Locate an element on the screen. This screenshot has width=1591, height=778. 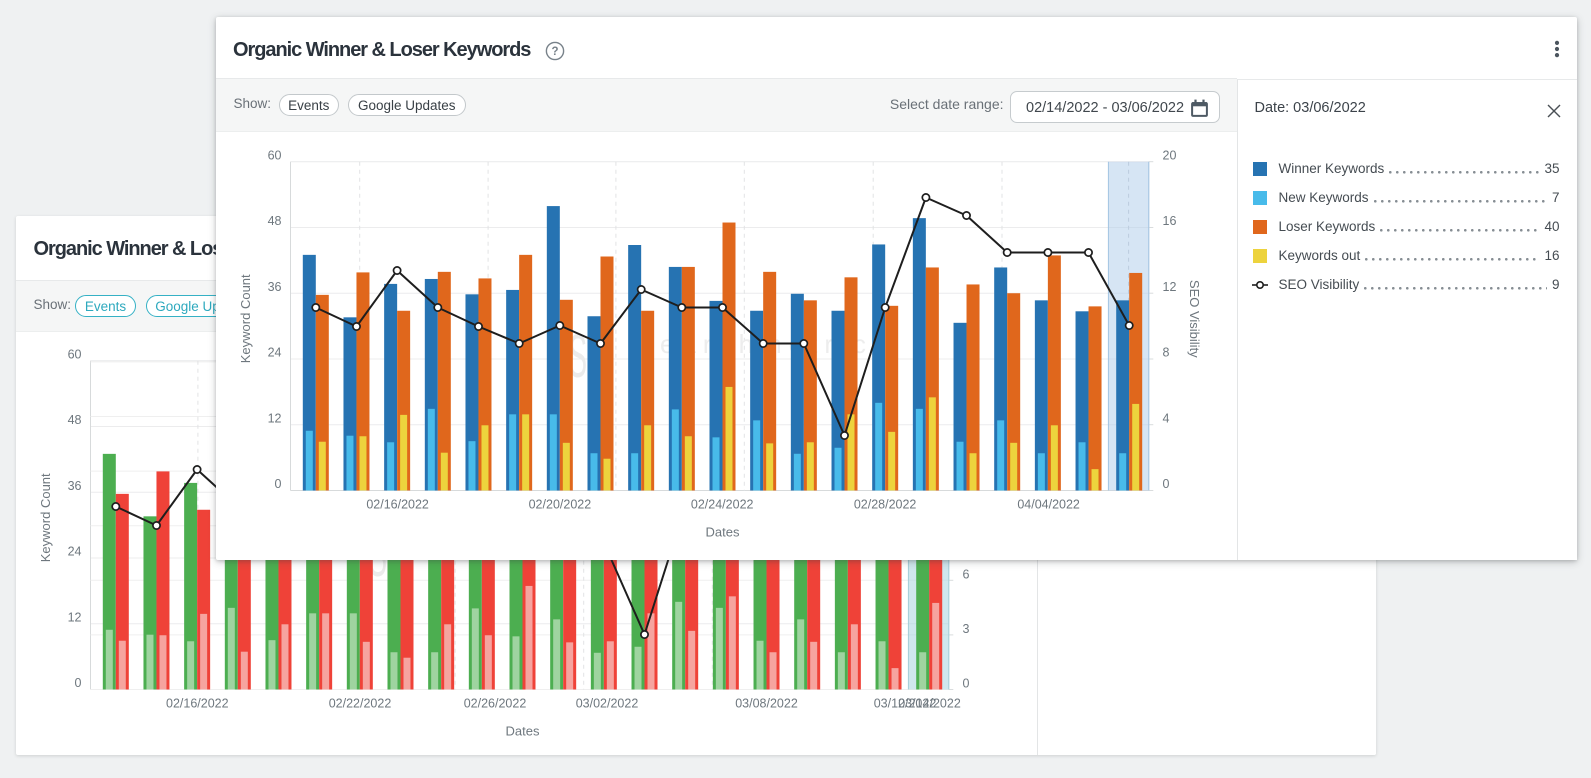
svg-text: 4 is located at coordinates (1165, 418).